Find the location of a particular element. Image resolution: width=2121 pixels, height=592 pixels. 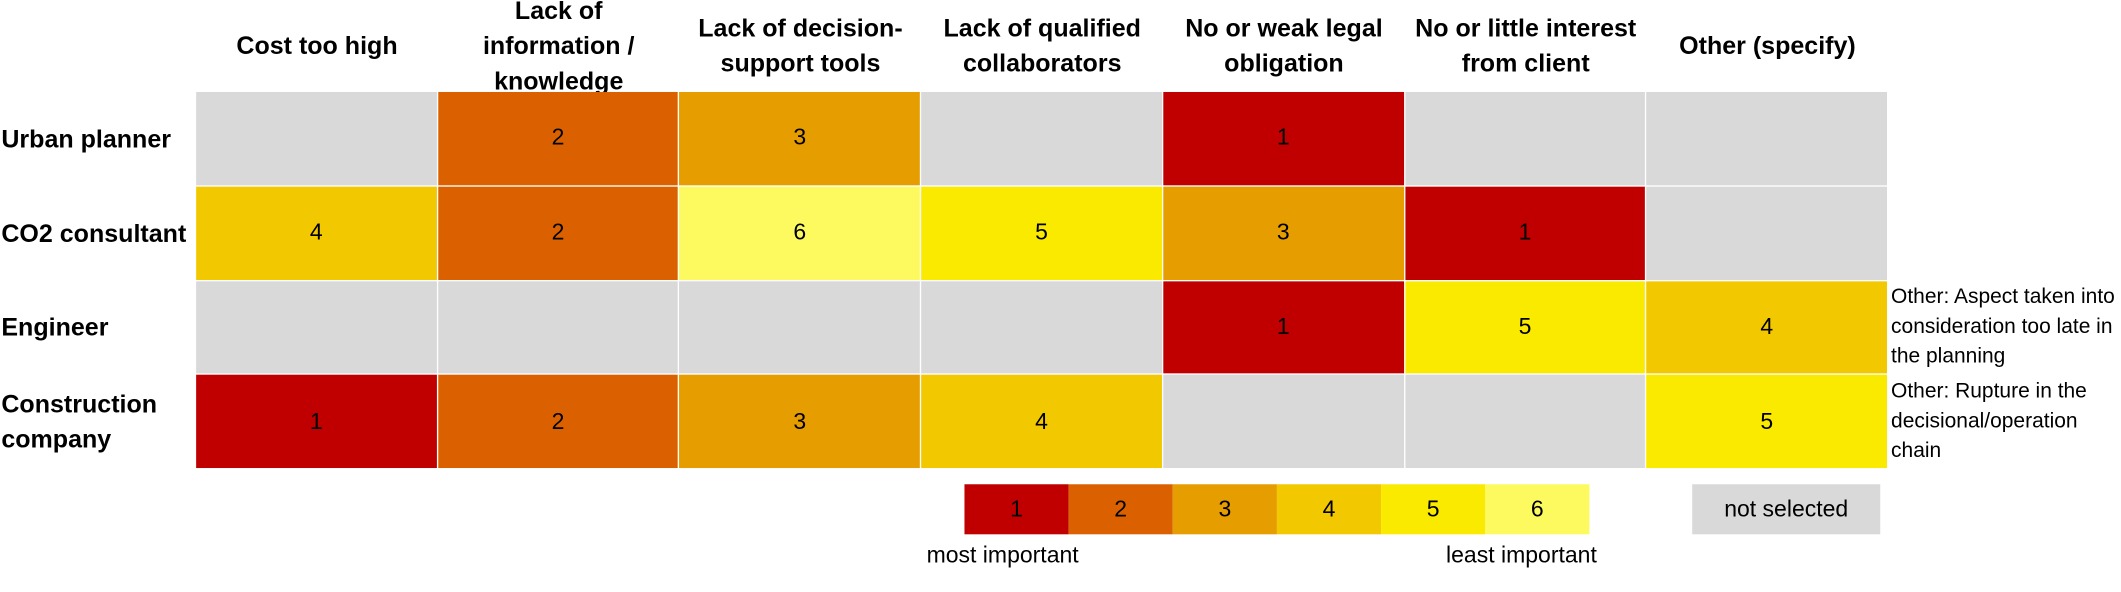

row-label: Urban planner is located at coordinates (86, 138).